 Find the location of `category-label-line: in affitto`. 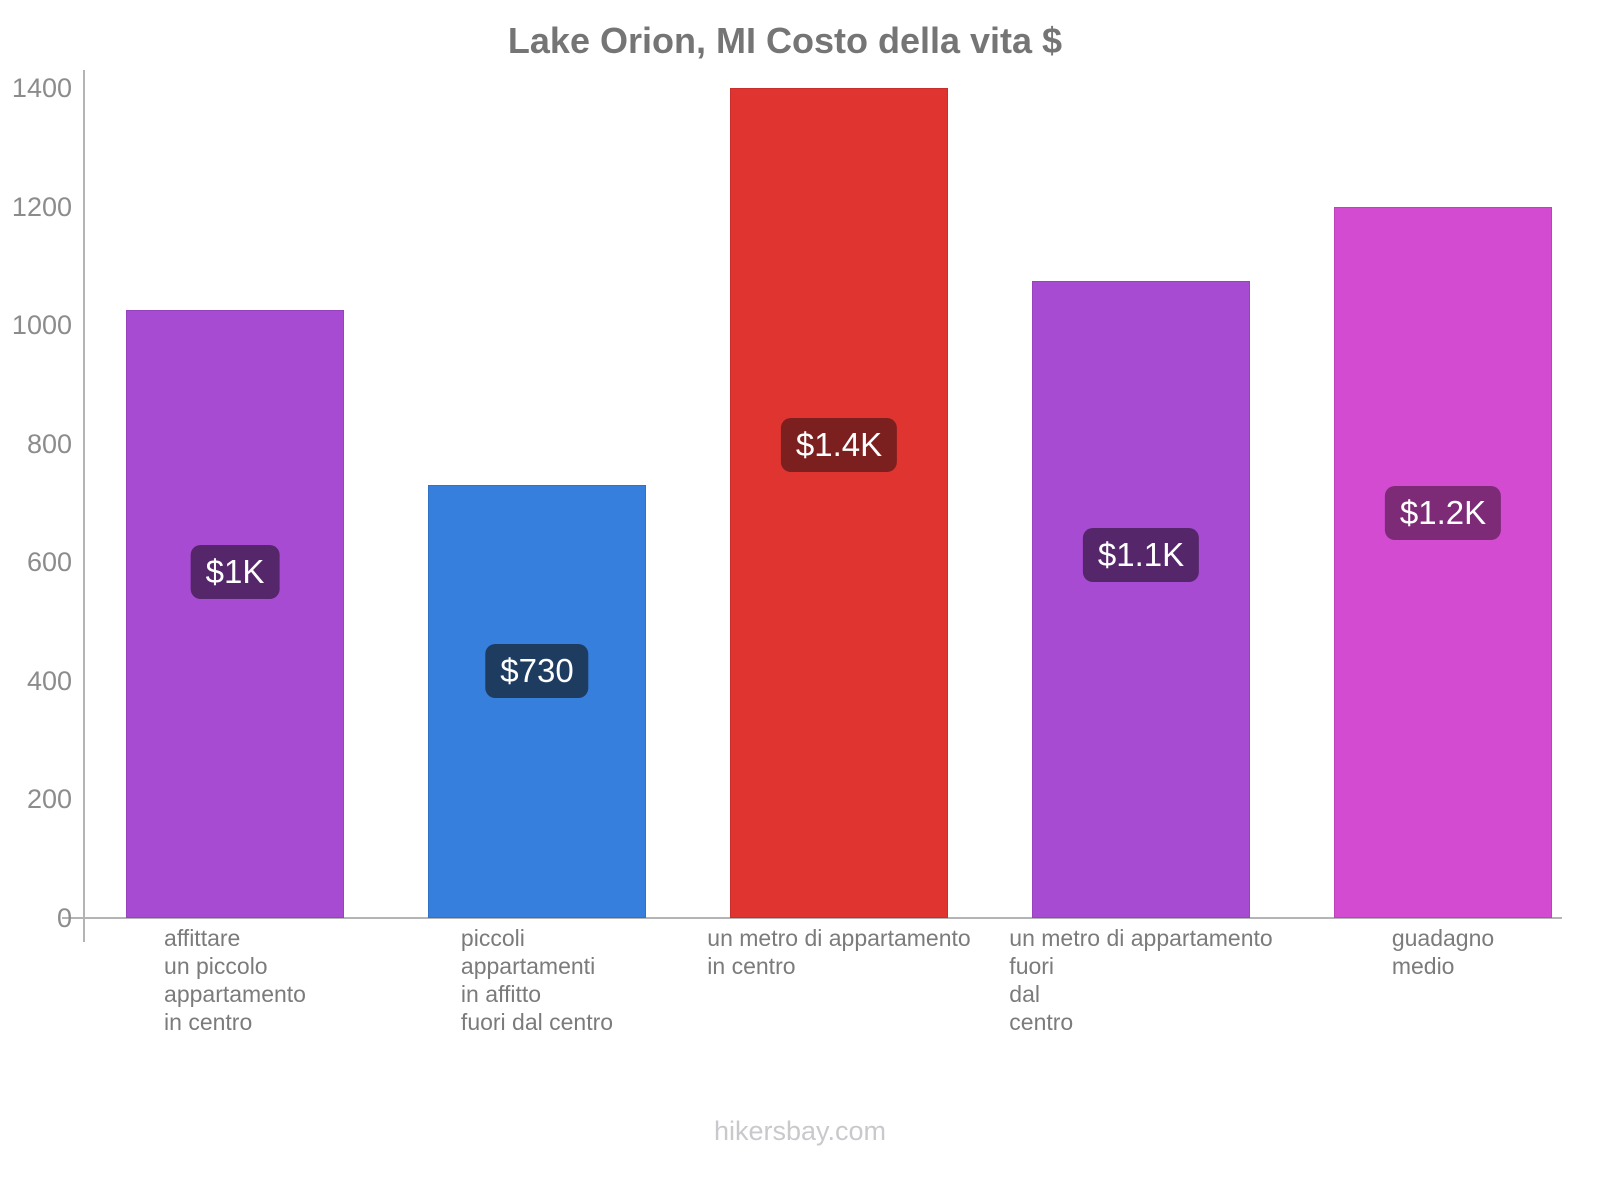

category-label-line: in affitto is located at coordinates (501, 994).